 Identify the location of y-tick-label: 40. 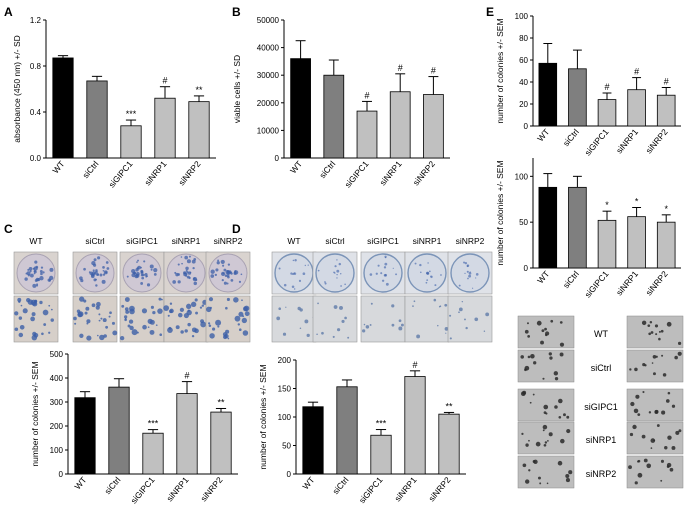
(523, 82).